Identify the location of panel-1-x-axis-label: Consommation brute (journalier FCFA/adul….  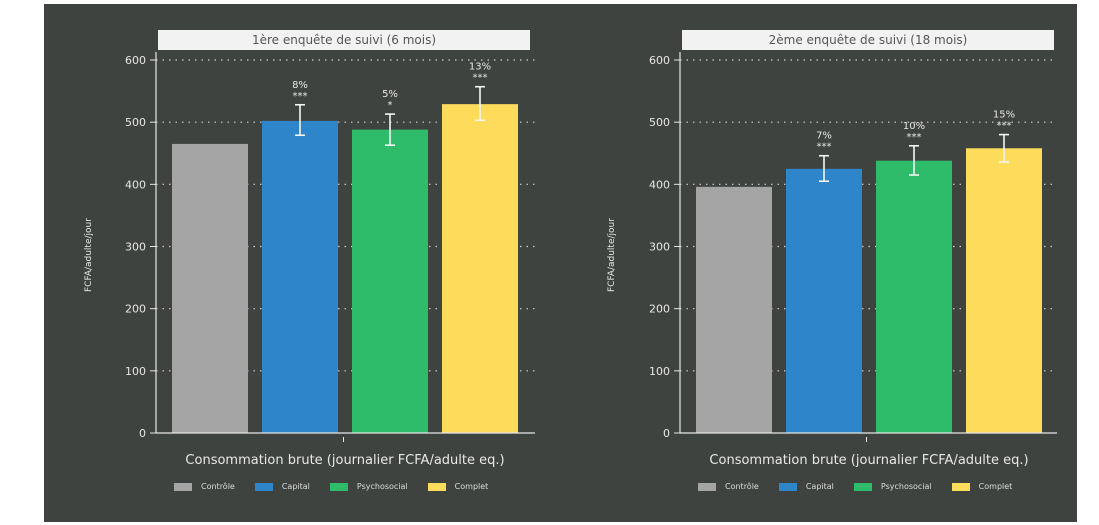
(345, 460).